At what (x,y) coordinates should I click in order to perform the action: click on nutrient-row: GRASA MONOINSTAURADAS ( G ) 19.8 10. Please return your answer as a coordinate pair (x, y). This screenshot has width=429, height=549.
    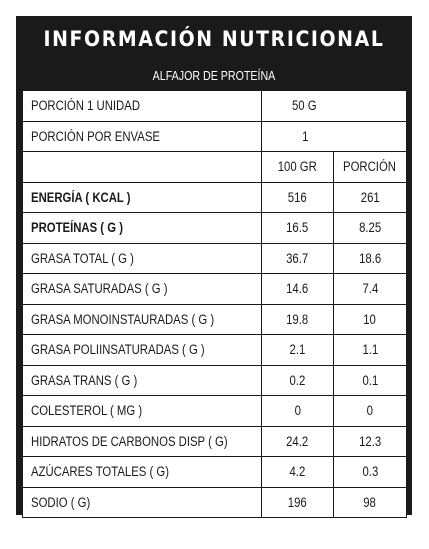
    Looking at the image, I should click on (214, 319).